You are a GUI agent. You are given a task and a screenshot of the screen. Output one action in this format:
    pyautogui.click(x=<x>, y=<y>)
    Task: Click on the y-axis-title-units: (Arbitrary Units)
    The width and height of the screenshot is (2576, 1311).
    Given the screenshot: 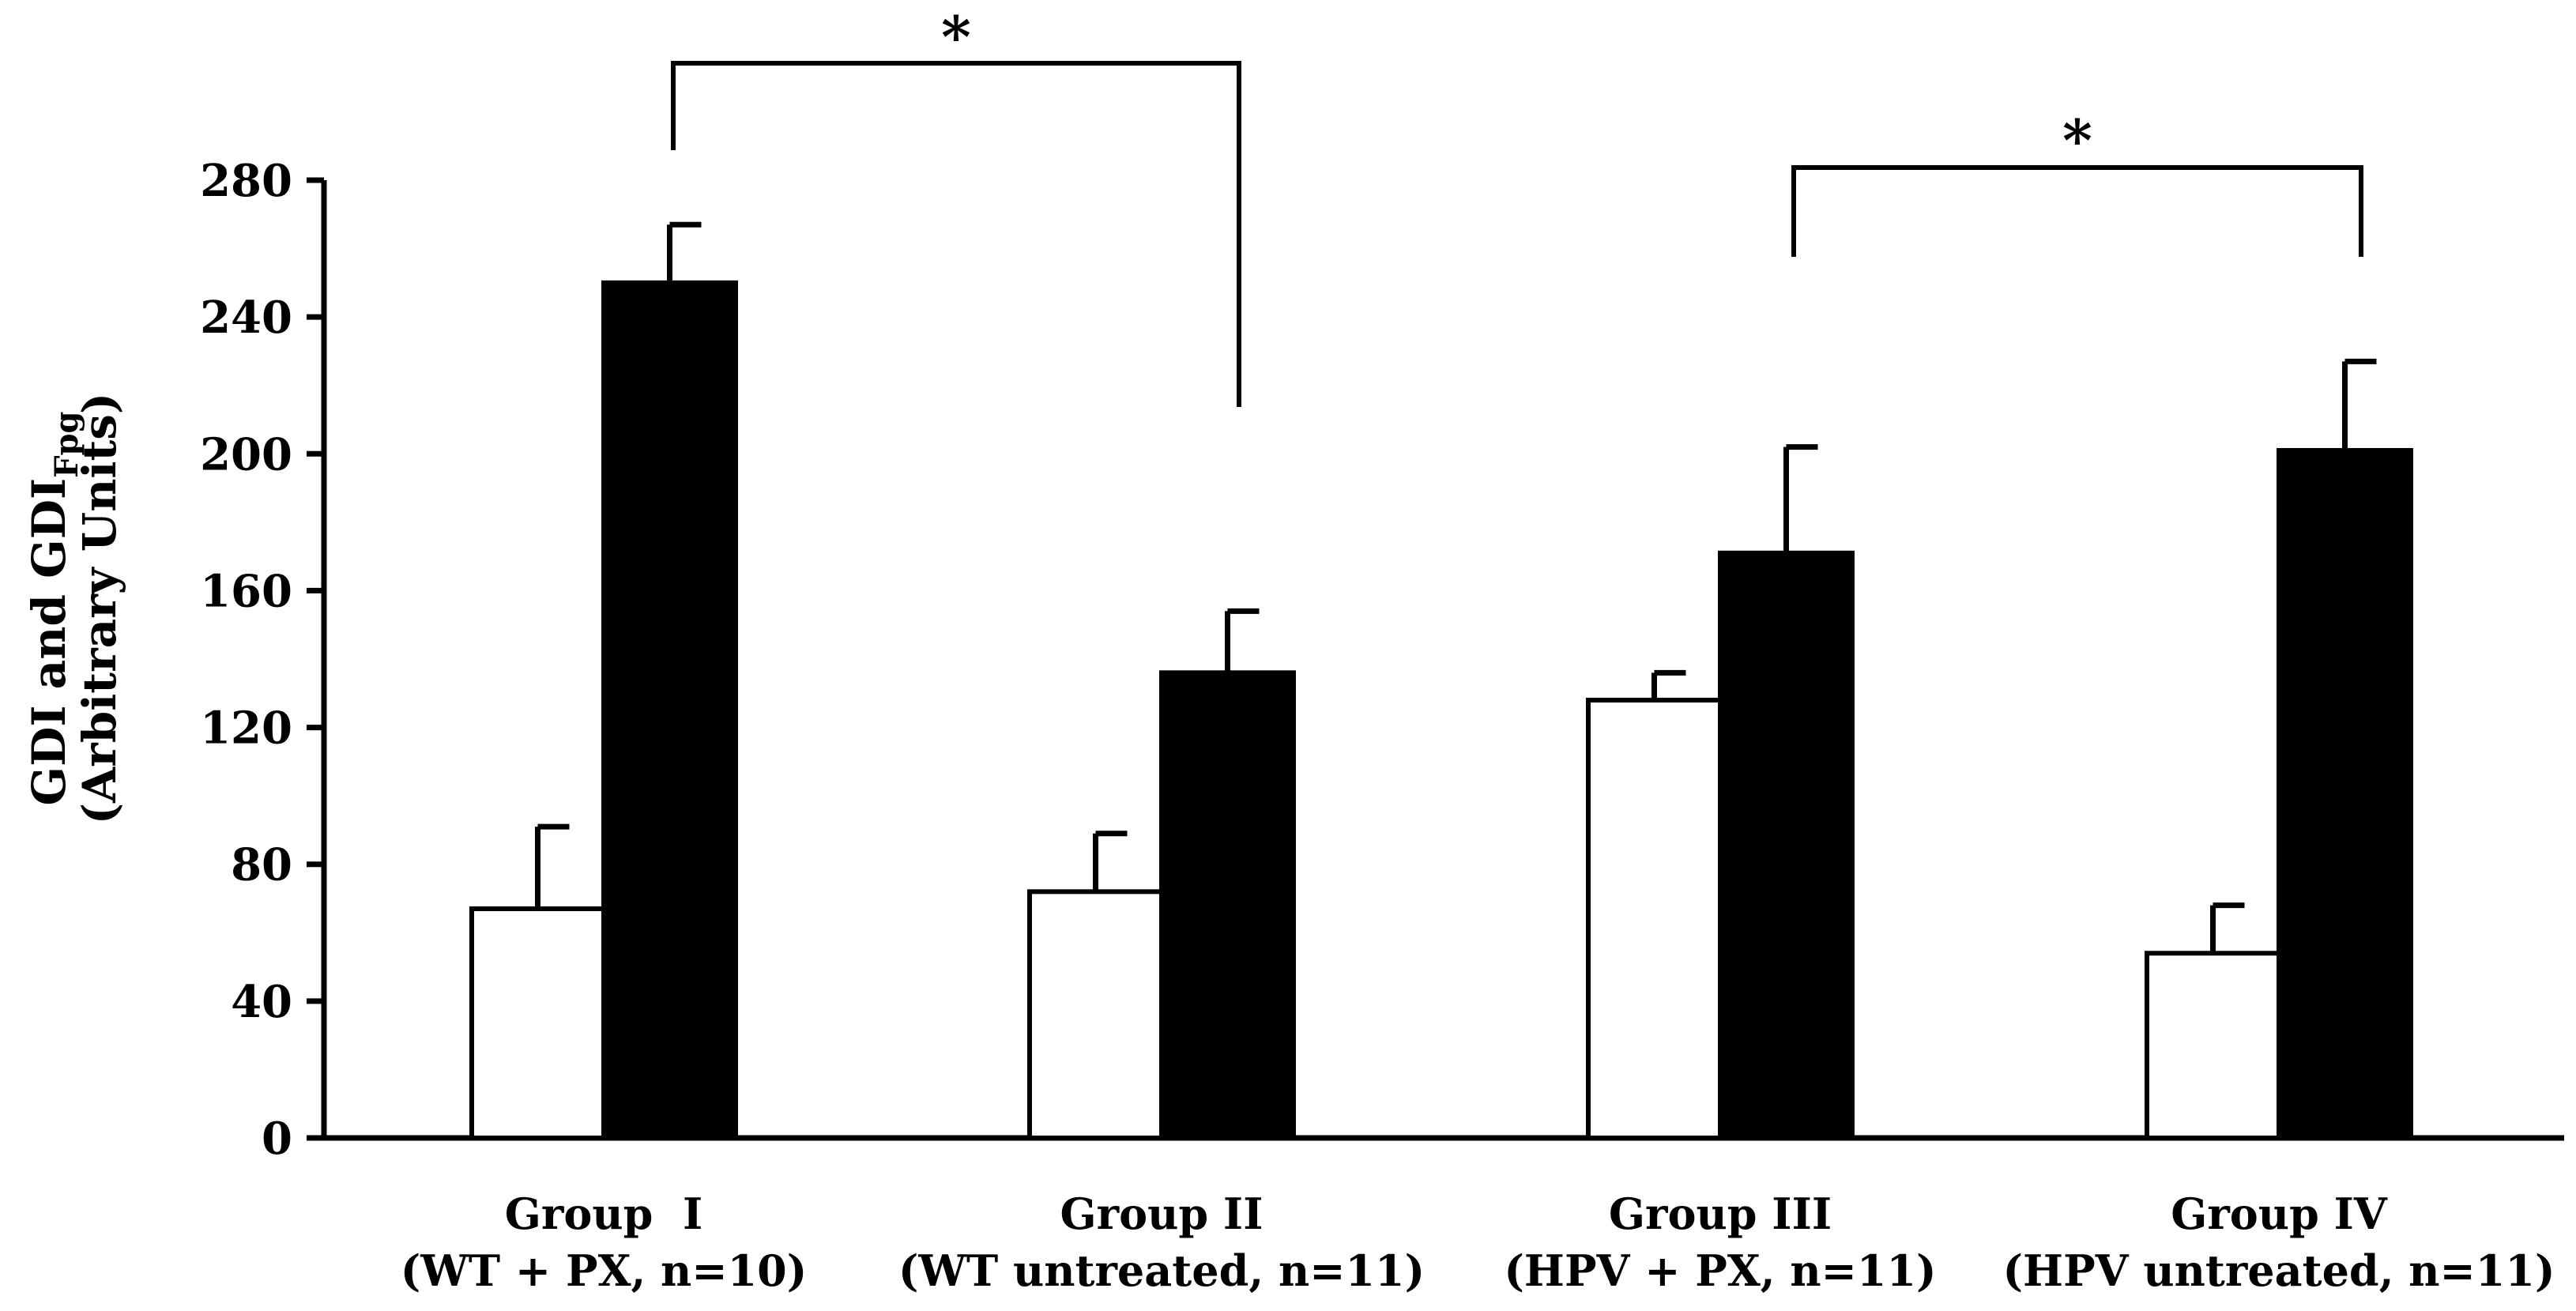 What is the action you would take?
    pyautogui.click(x=99, y=609)
    